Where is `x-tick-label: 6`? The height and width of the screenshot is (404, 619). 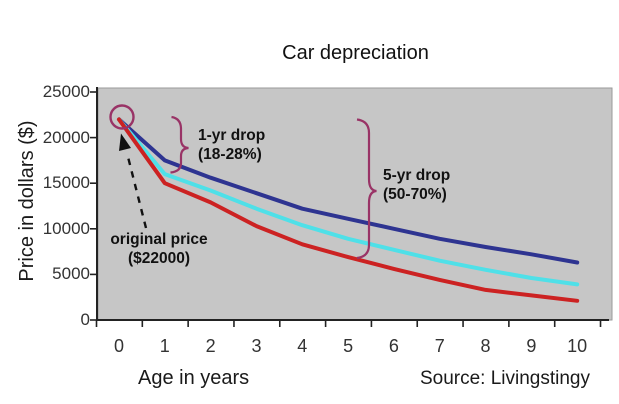
x-tick-label: 6 is located at coordinates (393, 346).